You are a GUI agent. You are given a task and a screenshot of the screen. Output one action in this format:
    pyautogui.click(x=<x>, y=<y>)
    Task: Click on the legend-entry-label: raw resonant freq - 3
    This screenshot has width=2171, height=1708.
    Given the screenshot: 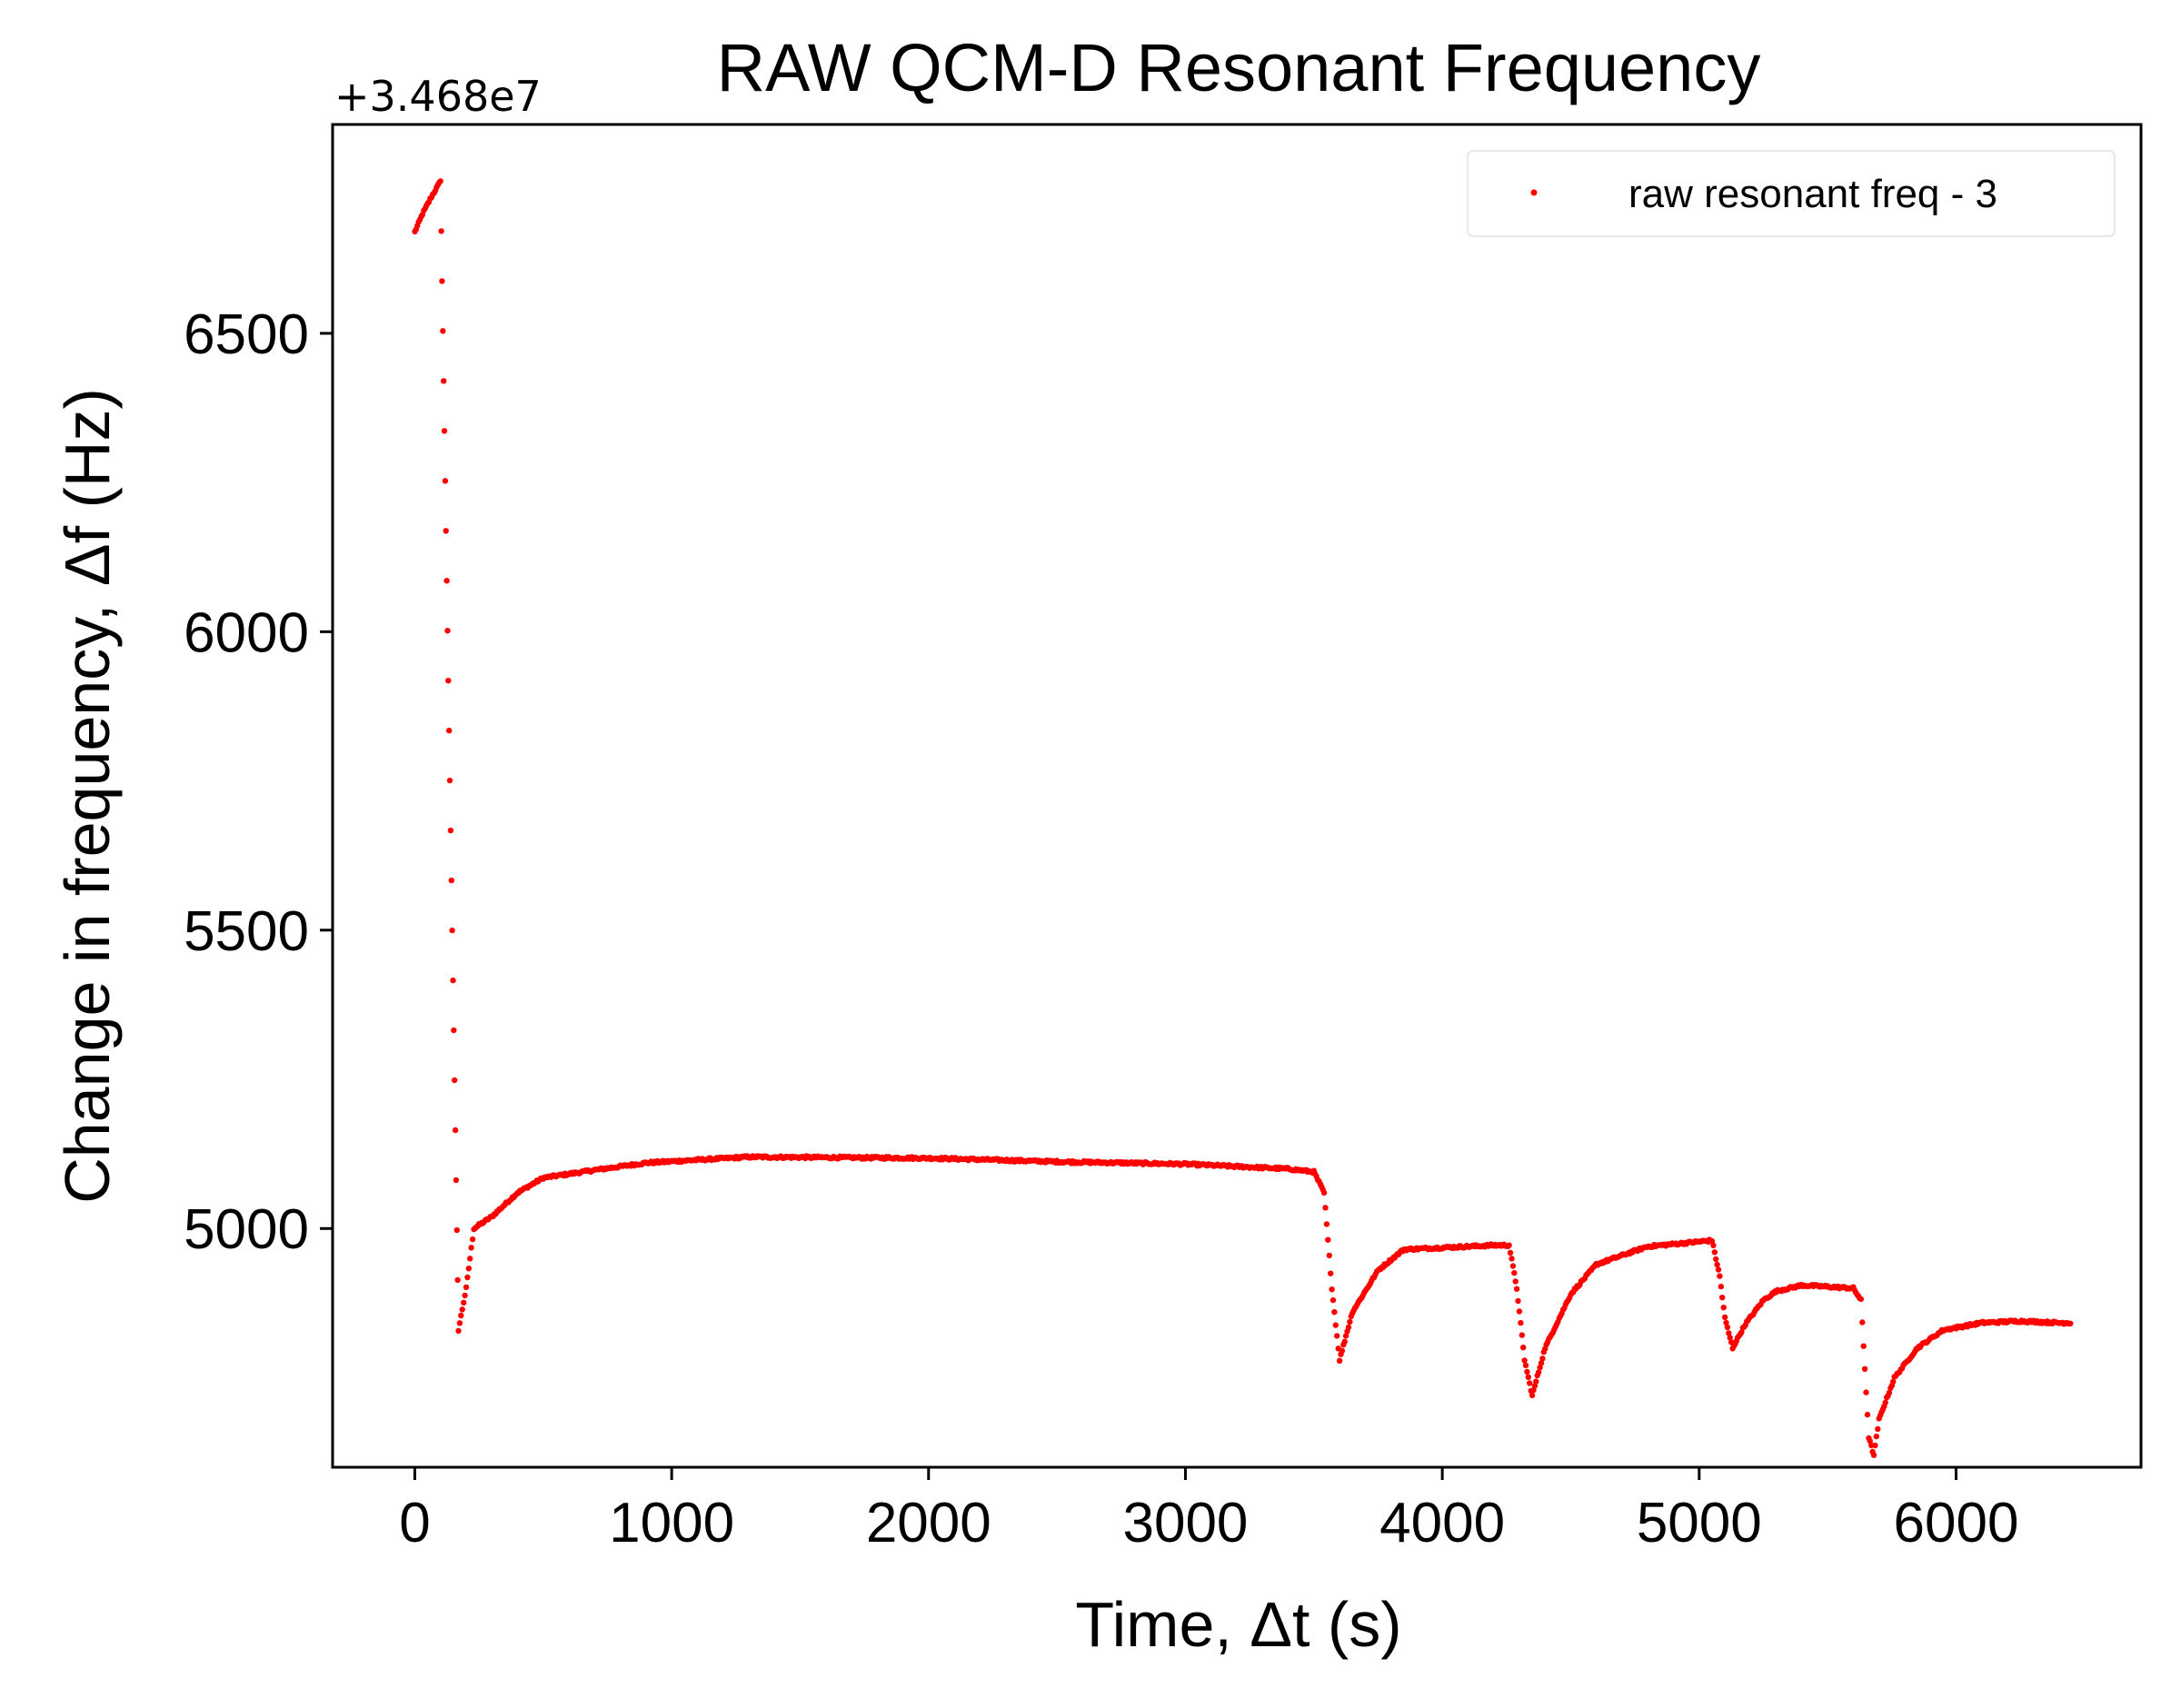 What is the action you would take?
    pyautogui.click(x=1812, y=194)
    